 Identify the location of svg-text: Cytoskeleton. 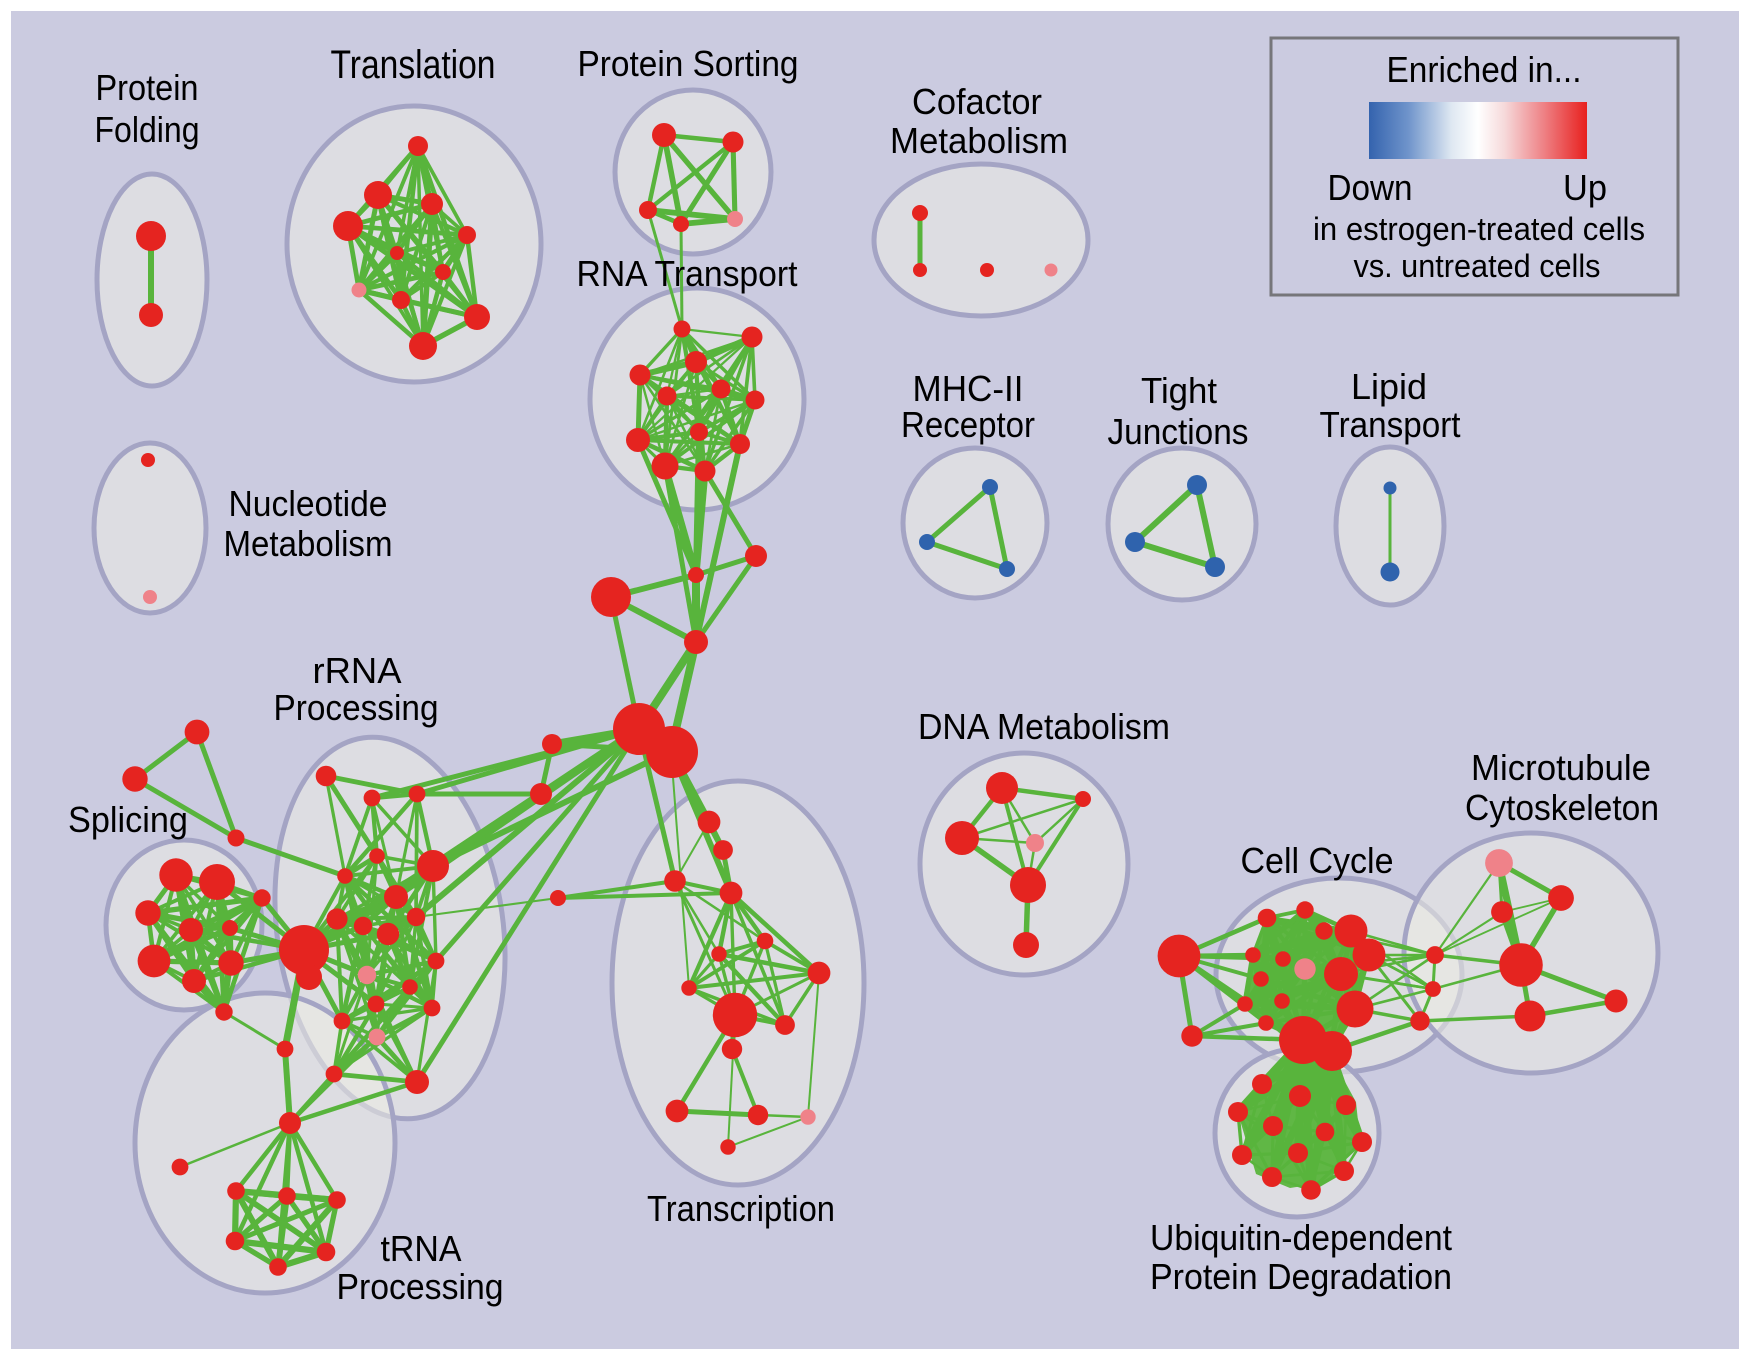
(1562, 807).